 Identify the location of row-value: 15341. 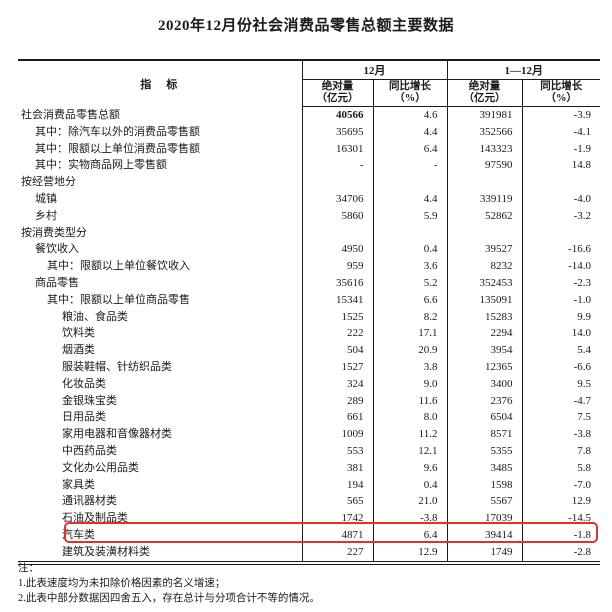
(337, 300).